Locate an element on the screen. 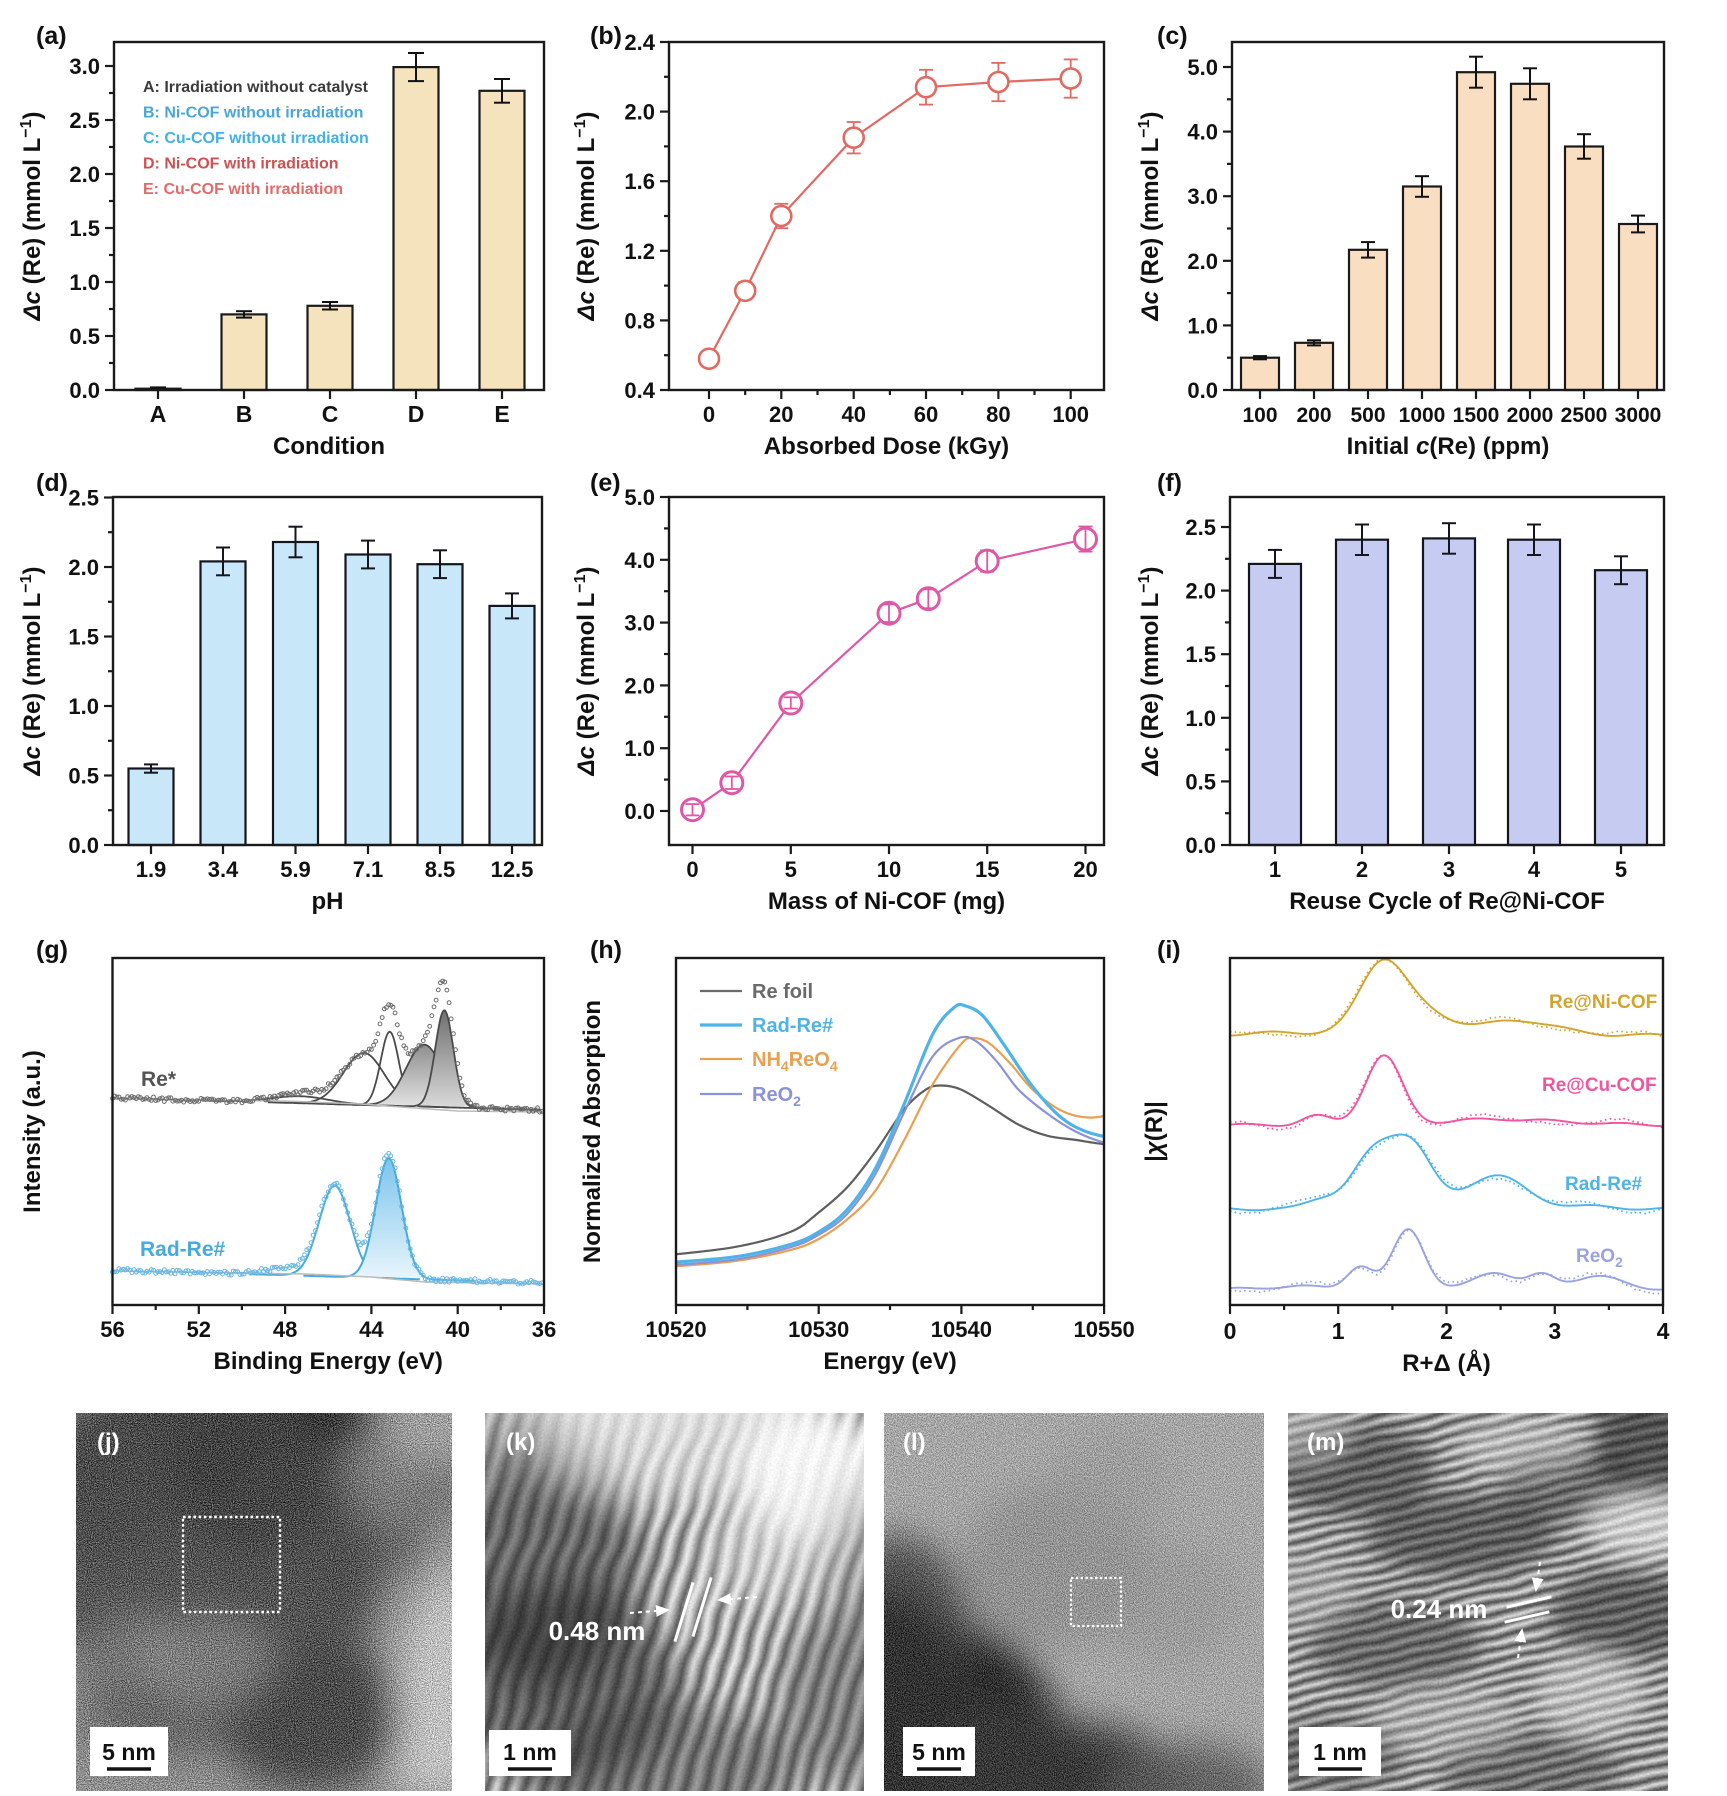 The height and width of the screenshot is (1796, 1727). svg-text: 10550 is located at coordinates (1104, 1329).